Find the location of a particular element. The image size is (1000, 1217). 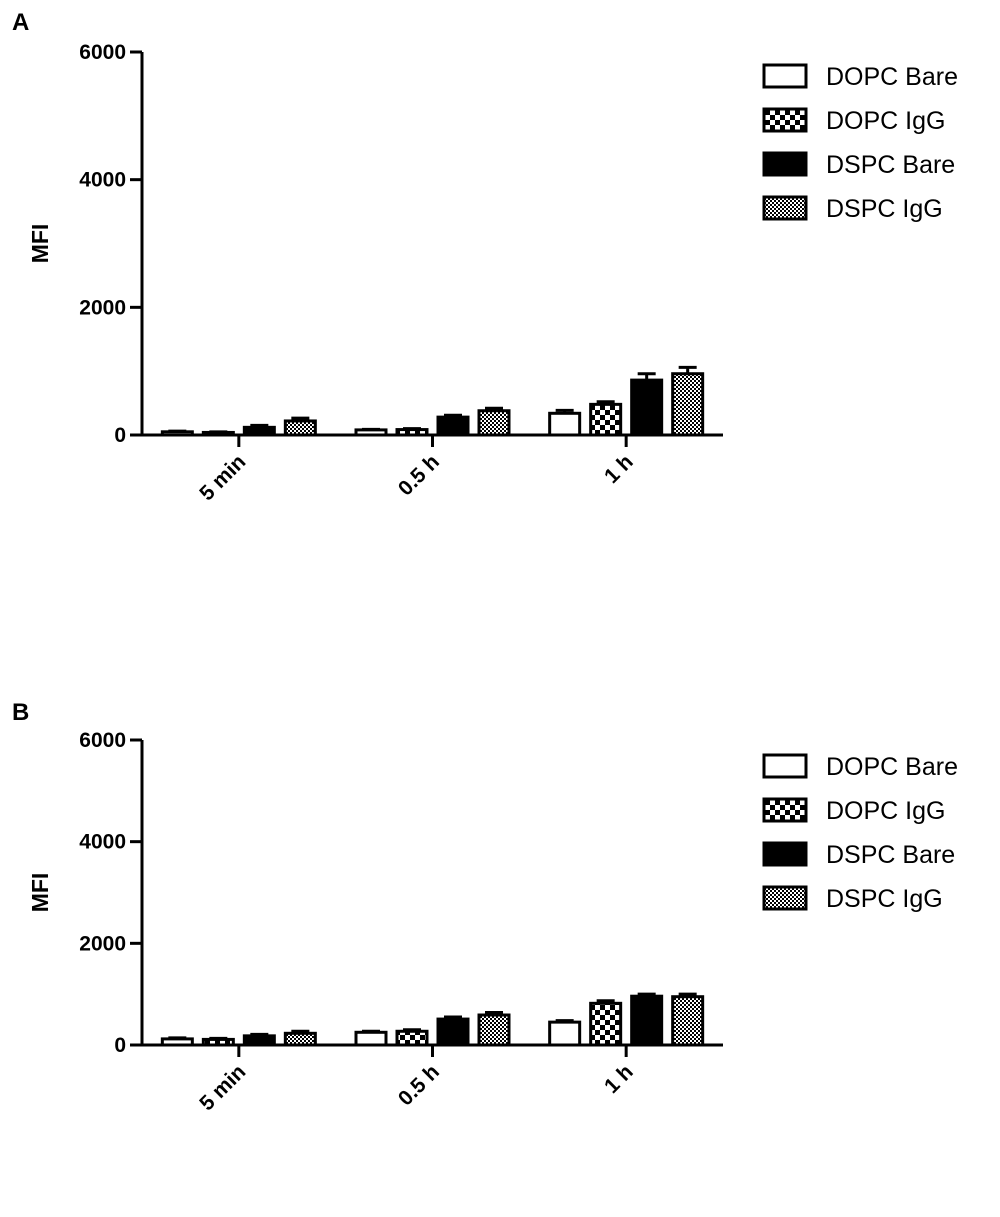

panel-letter: A is located at coordinates (20, 22).